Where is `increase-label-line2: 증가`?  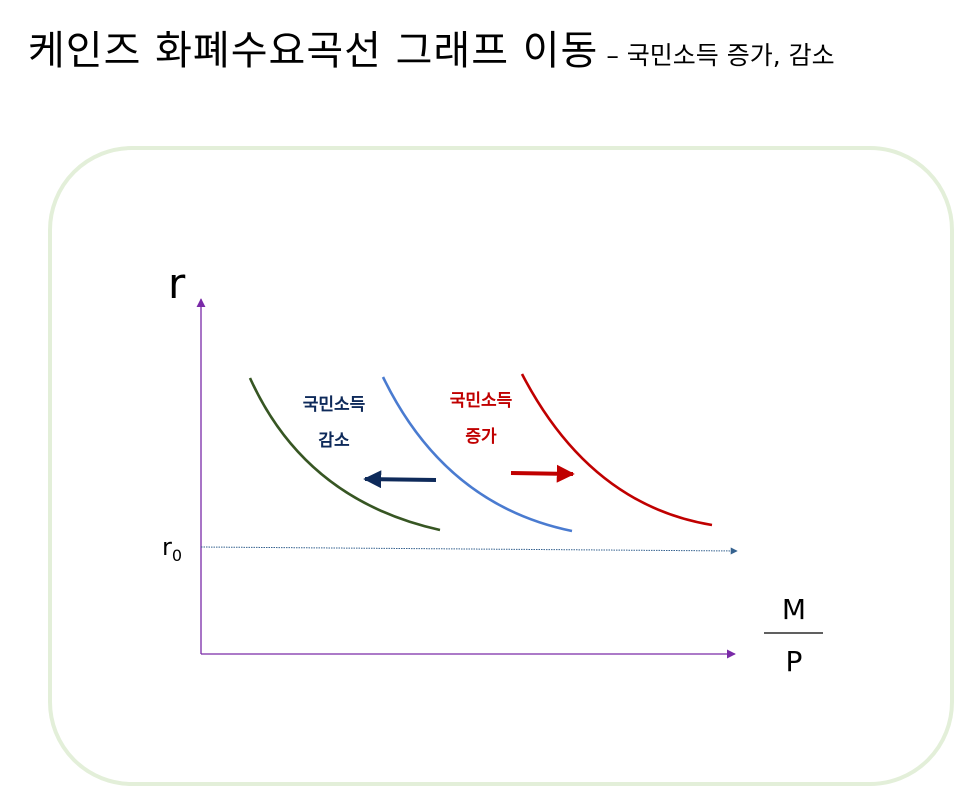
increase-label-line2: 증가 is located at coordinates (481, 437).